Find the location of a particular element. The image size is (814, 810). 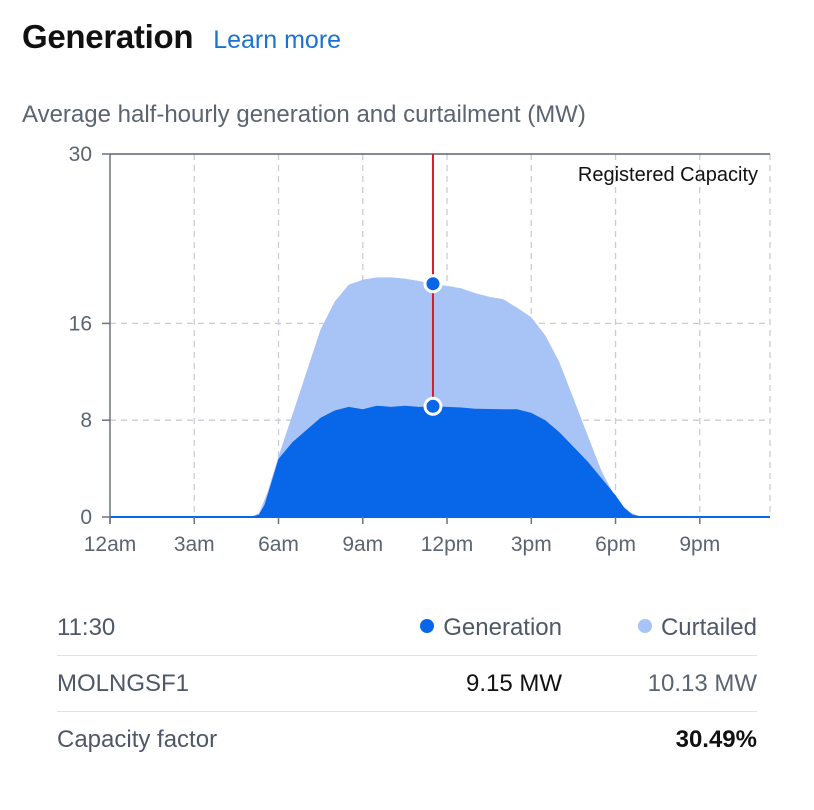

x-tick-label: 6pm is located at coordinates (615, 544).